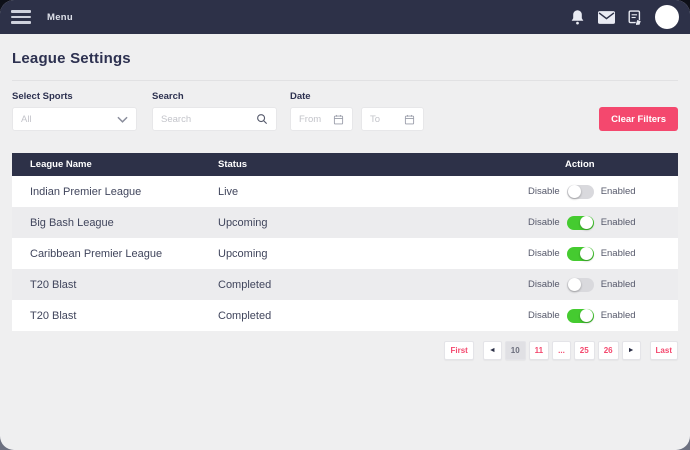  What do you see at coordinates (71, 58) in the screenshot?
I see `page-title: League Settings` at bounding box center [71, 58].